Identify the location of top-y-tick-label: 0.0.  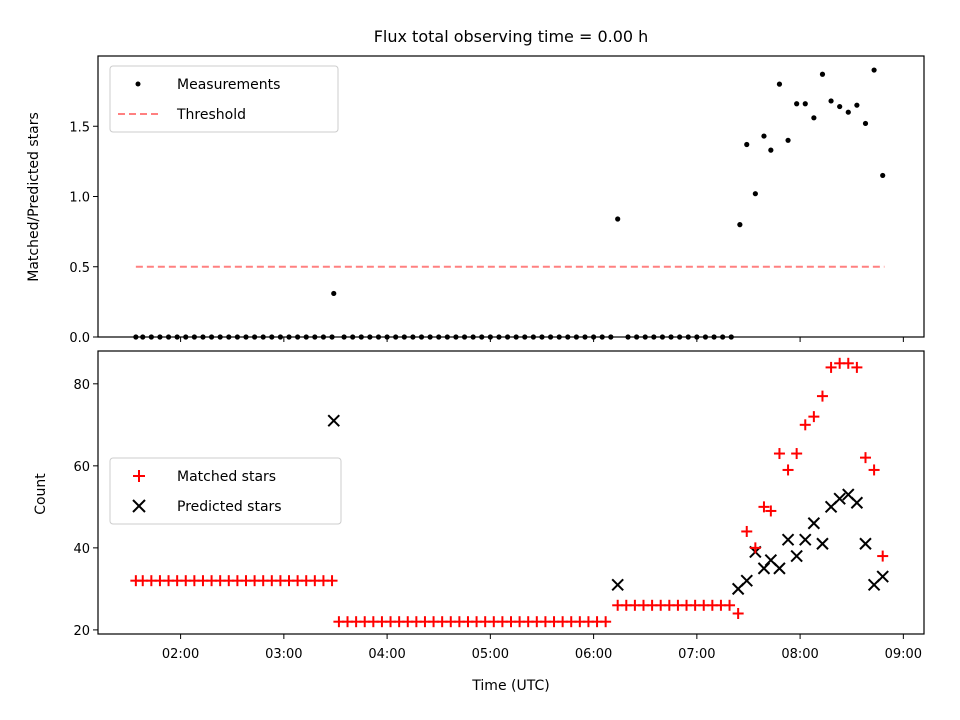
(79, 338).